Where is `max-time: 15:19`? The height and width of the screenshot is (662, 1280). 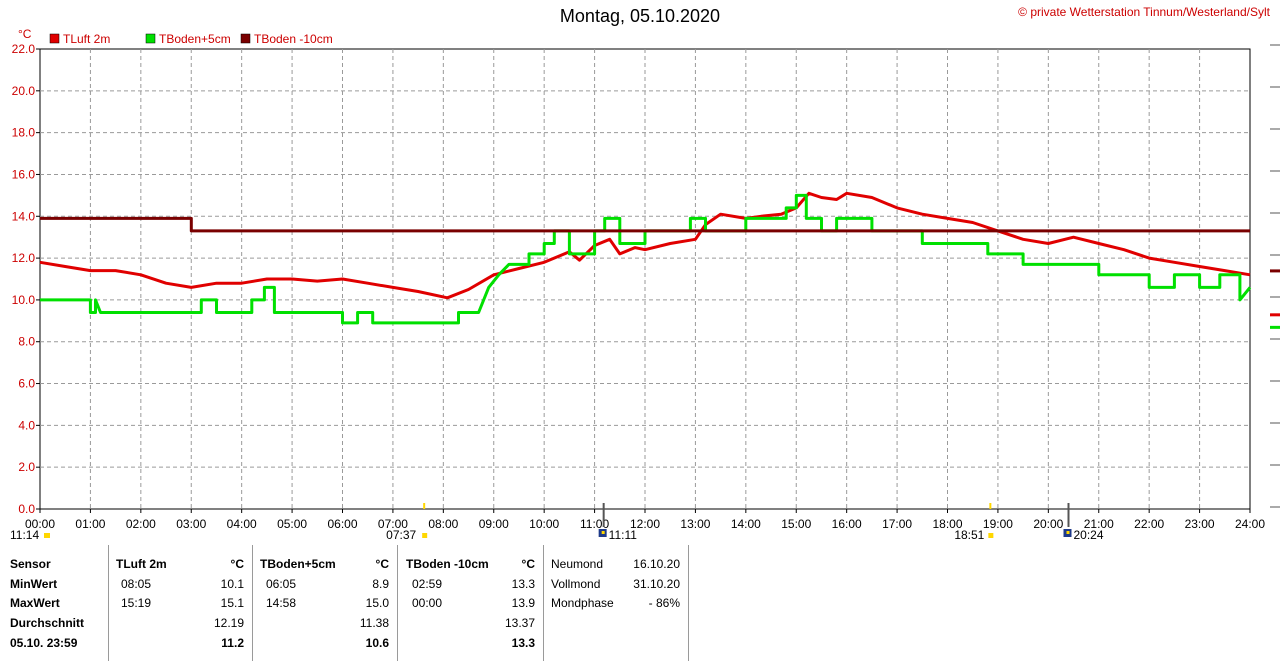 max-time: 15:19 is located at coordinates (136, 603).